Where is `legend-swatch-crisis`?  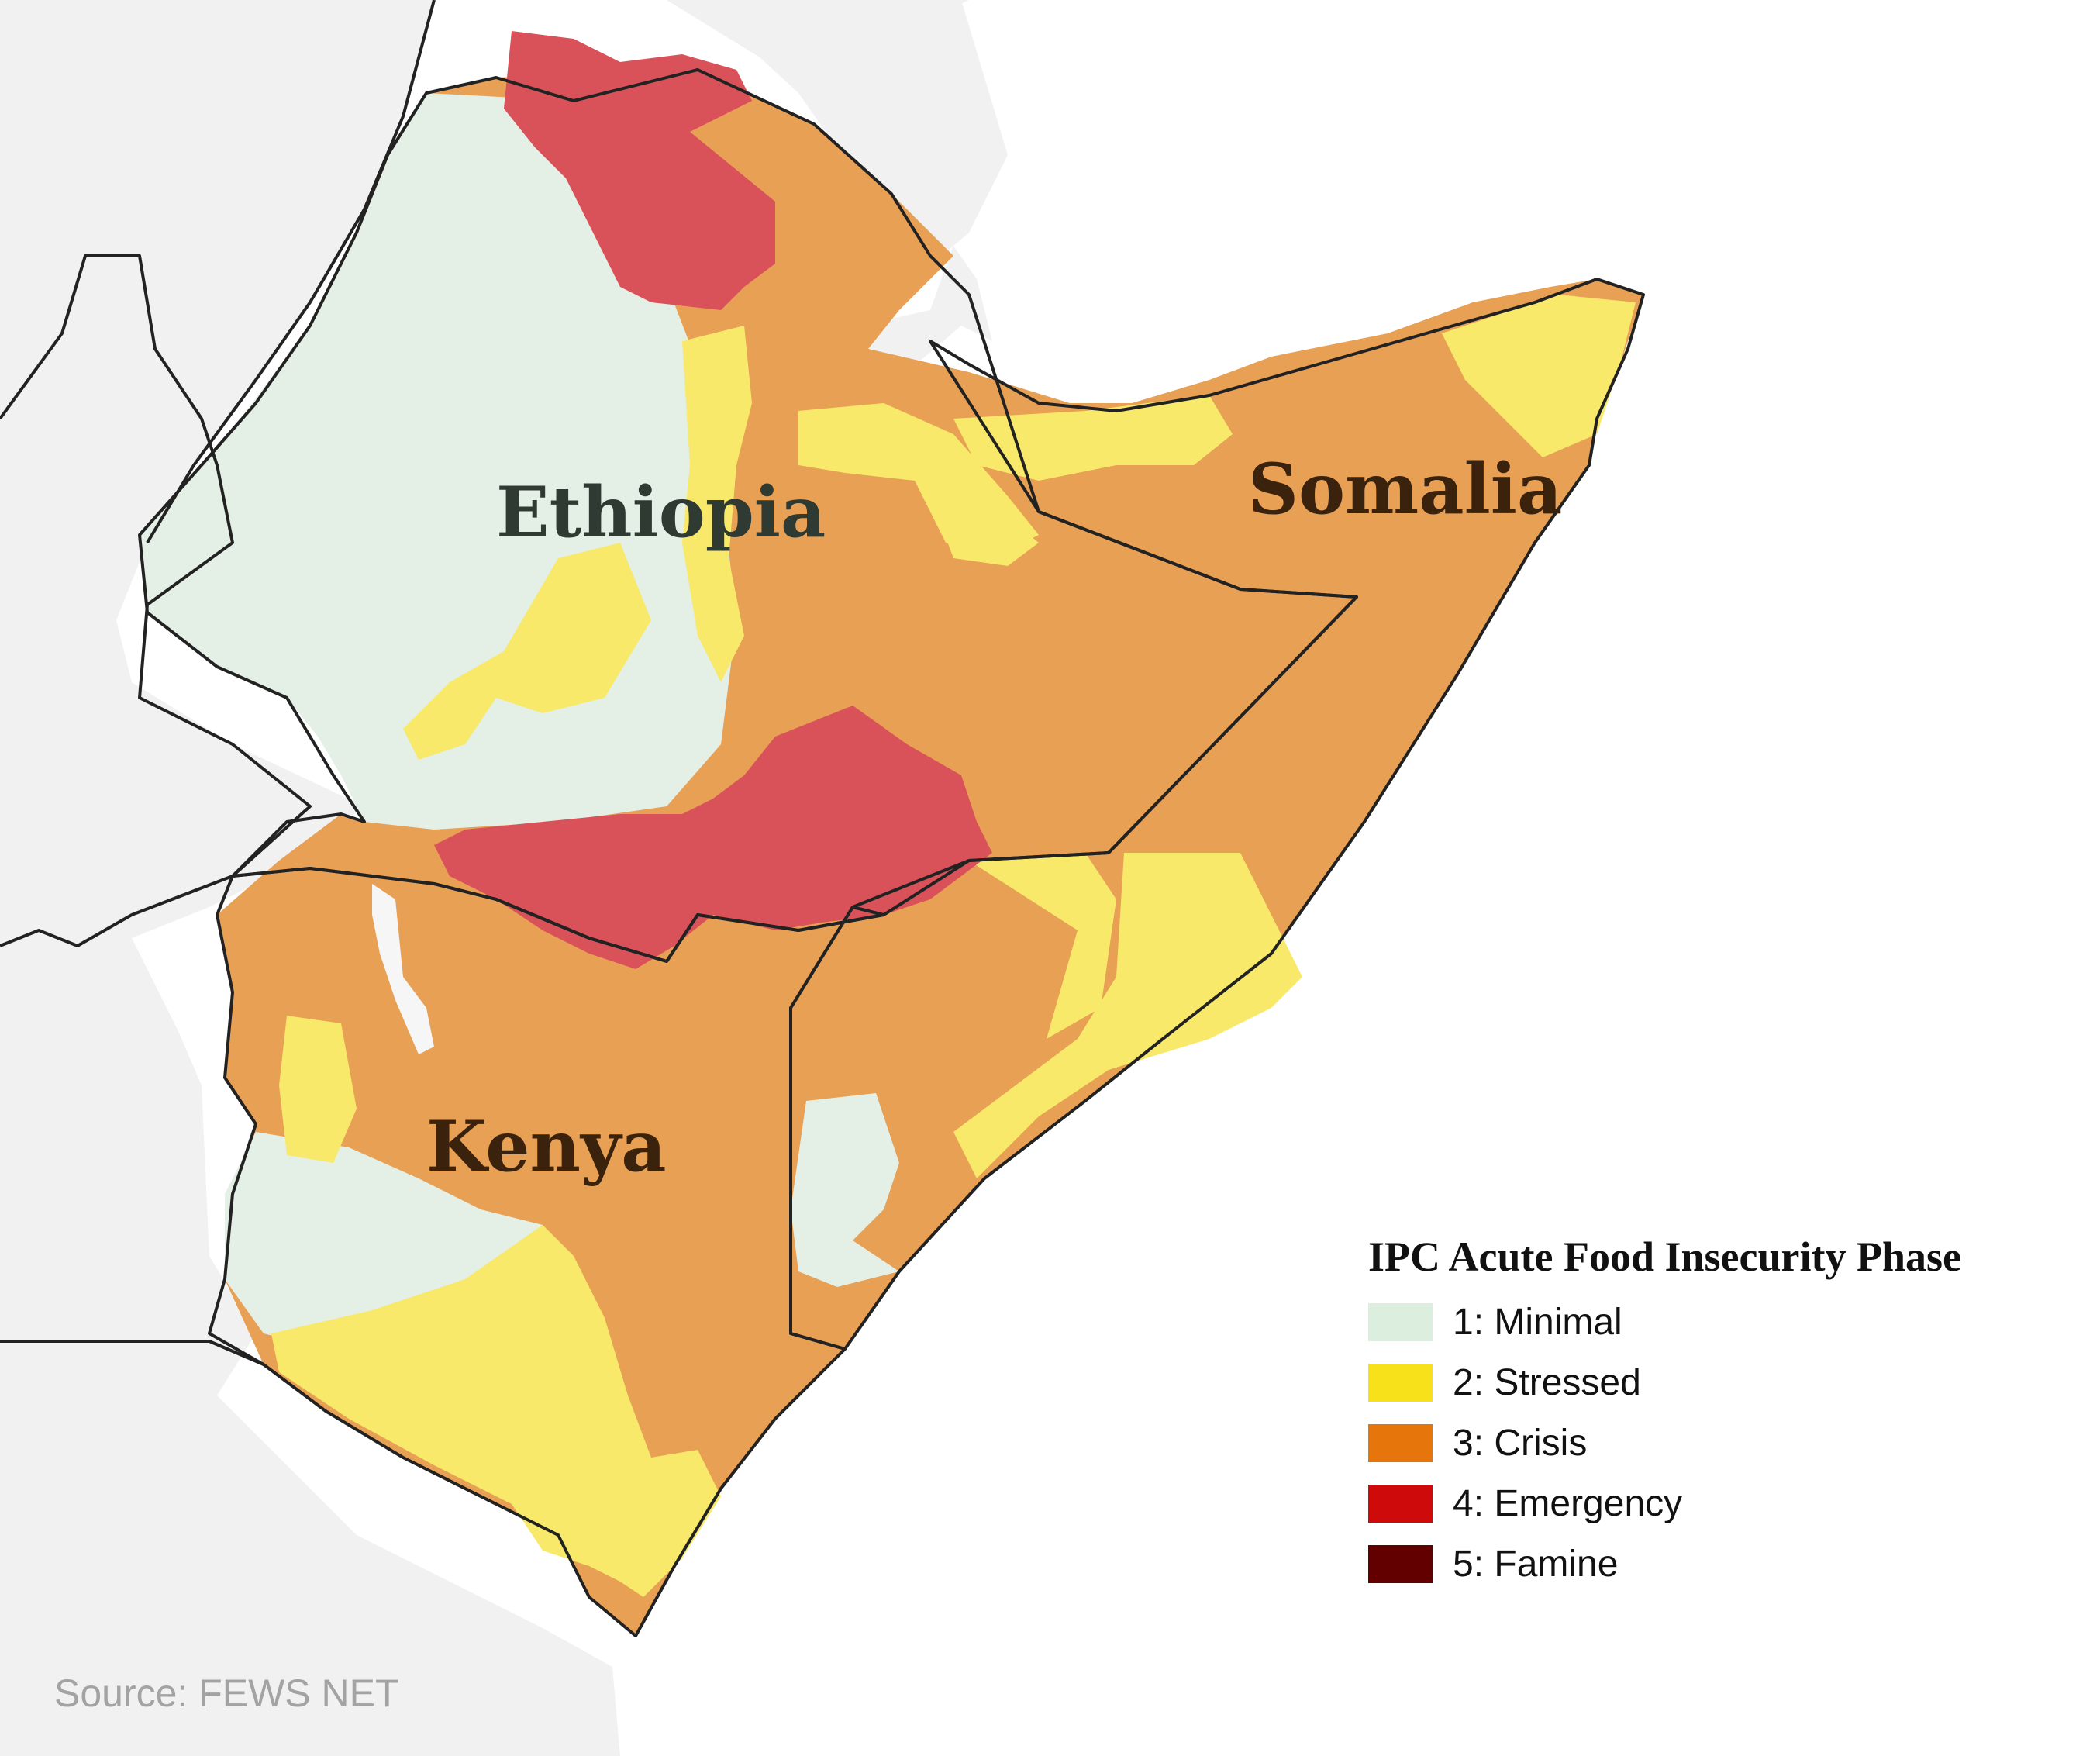 legend-swatch-crisis is located at coordinates (1400, 1442).